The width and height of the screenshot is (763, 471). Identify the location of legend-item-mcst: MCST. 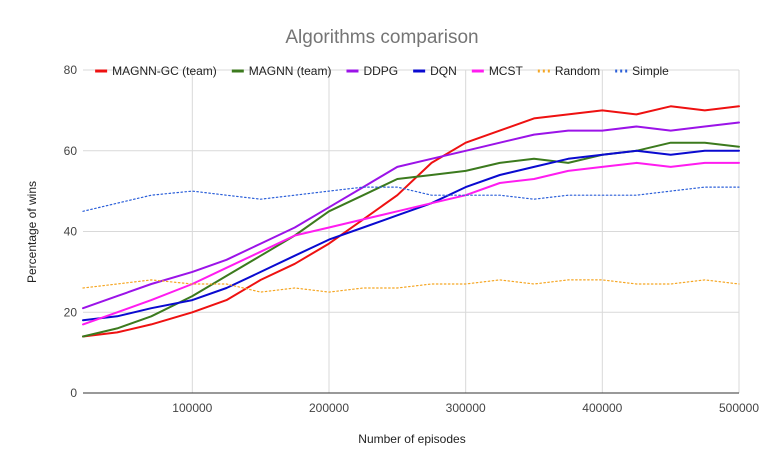
(497, 71).